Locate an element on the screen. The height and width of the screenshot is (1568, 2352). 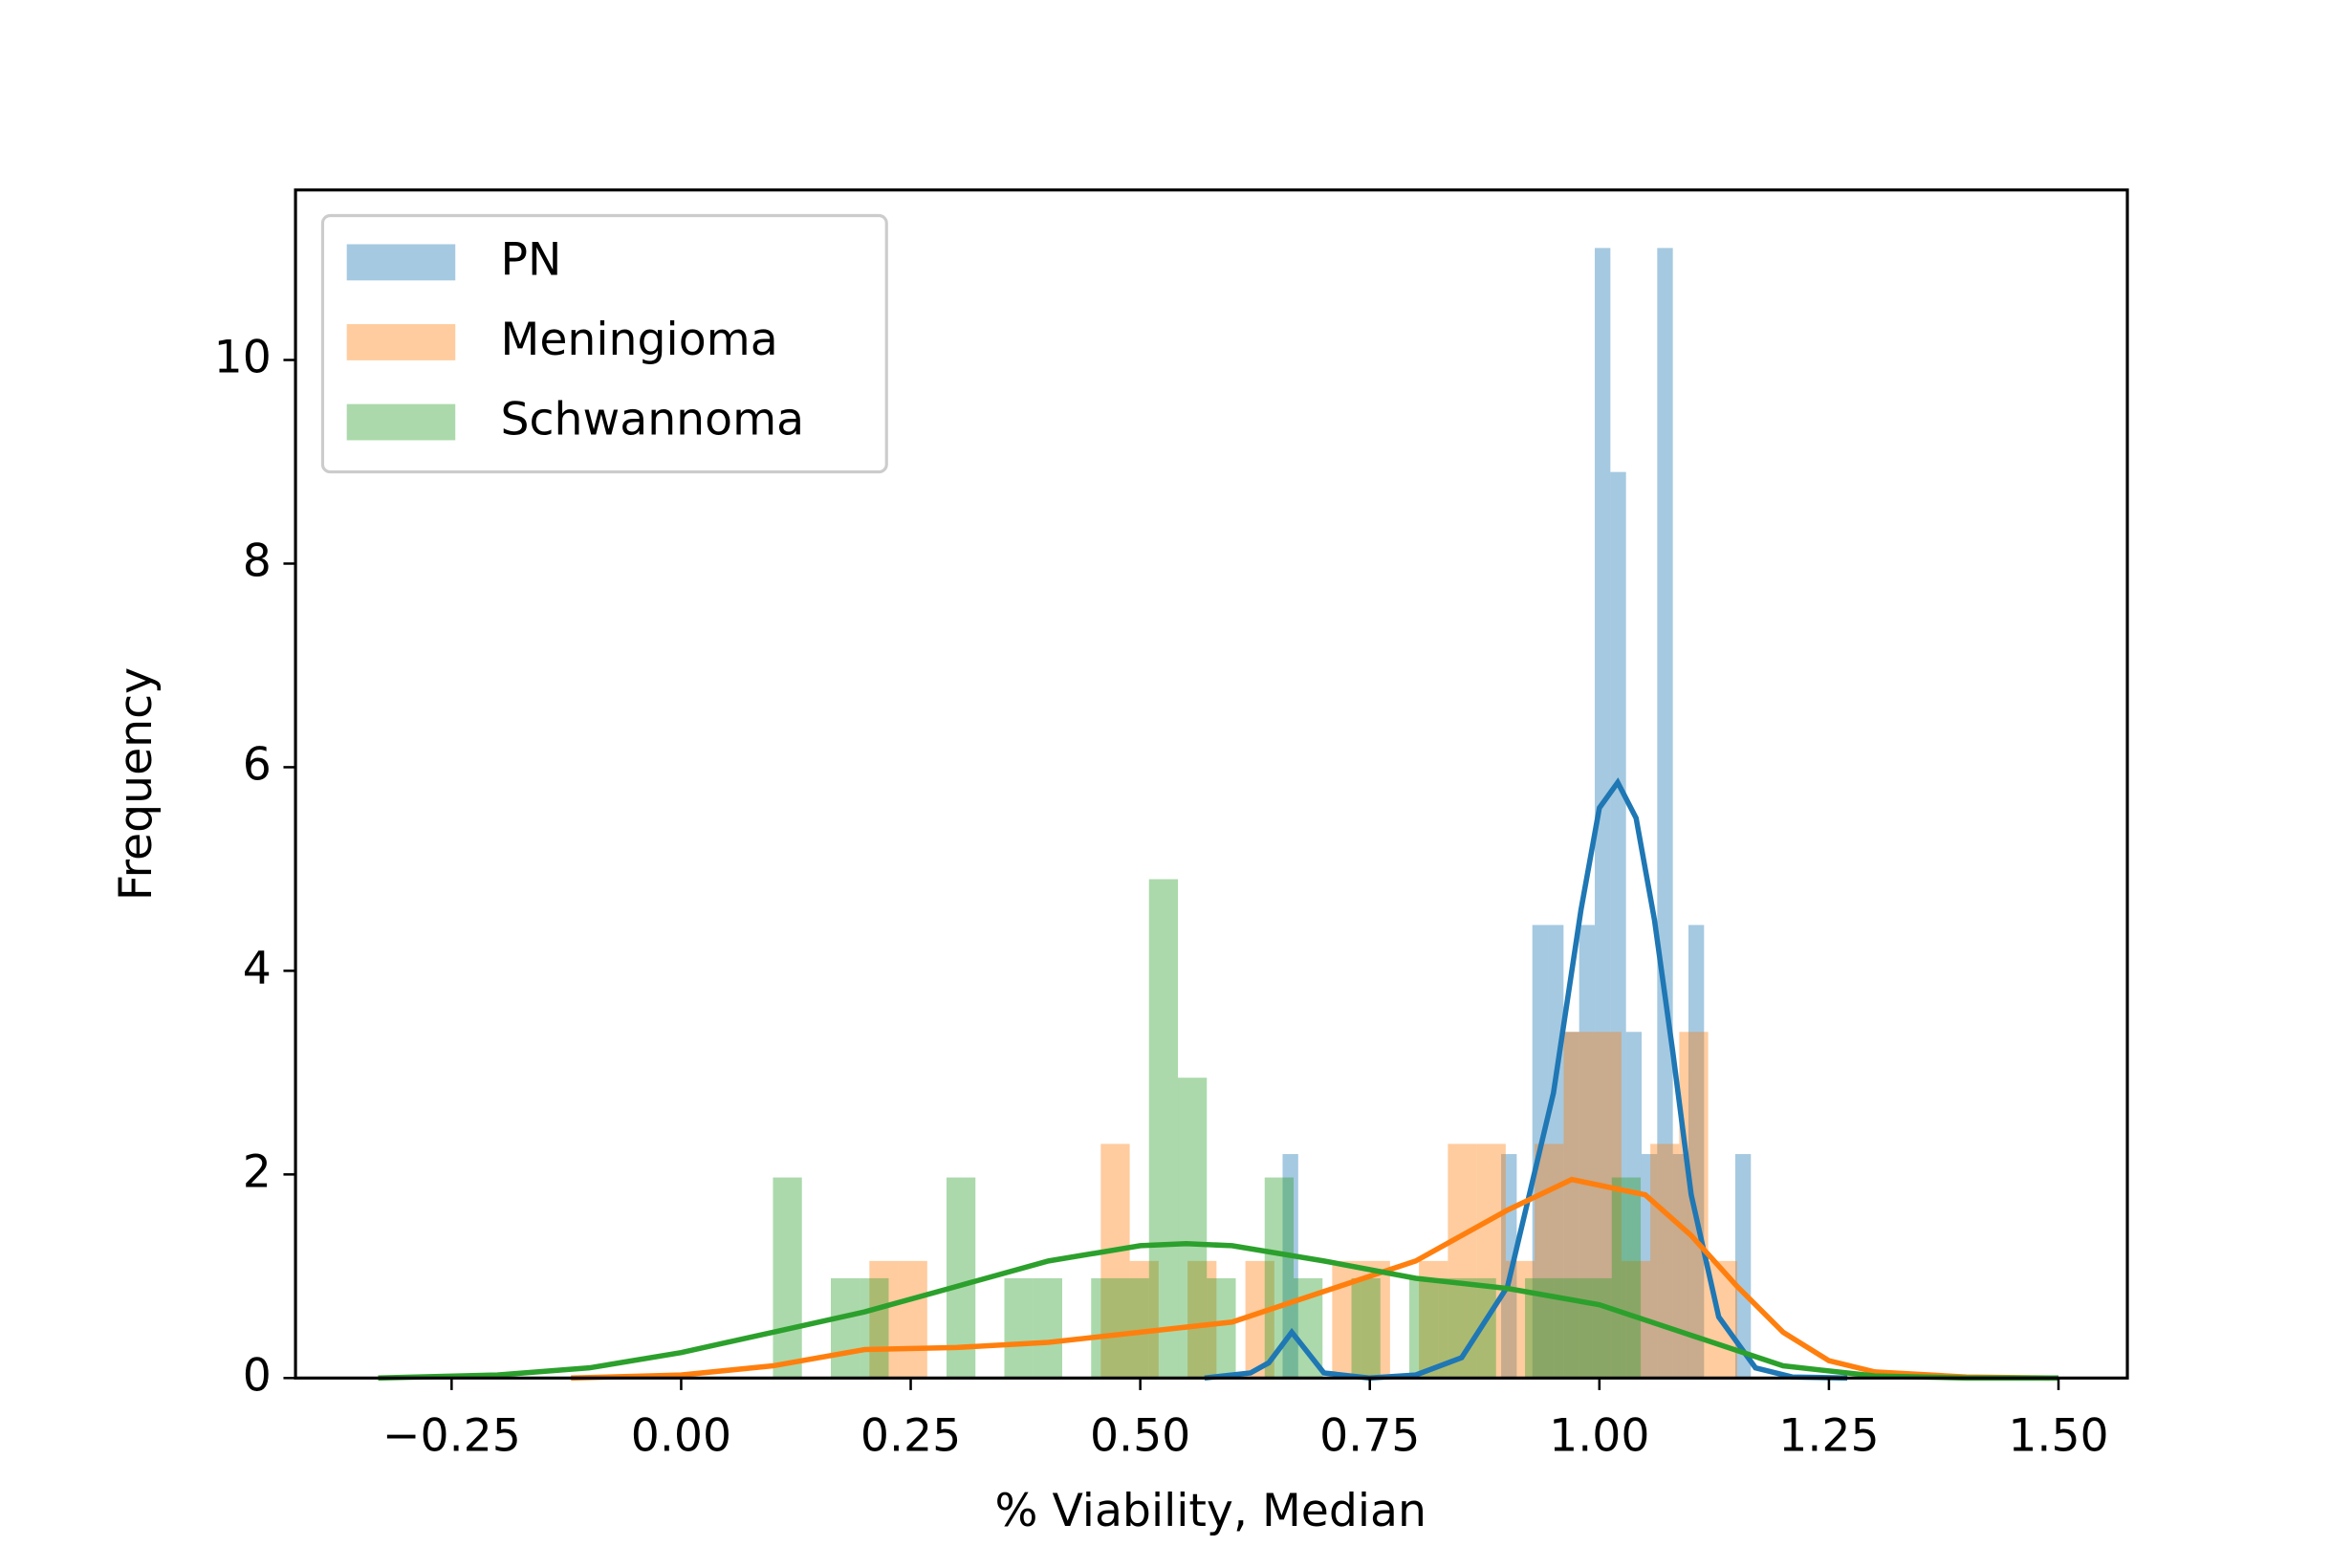
y-axis-label: Frequency is located at coordinates (136, 784).